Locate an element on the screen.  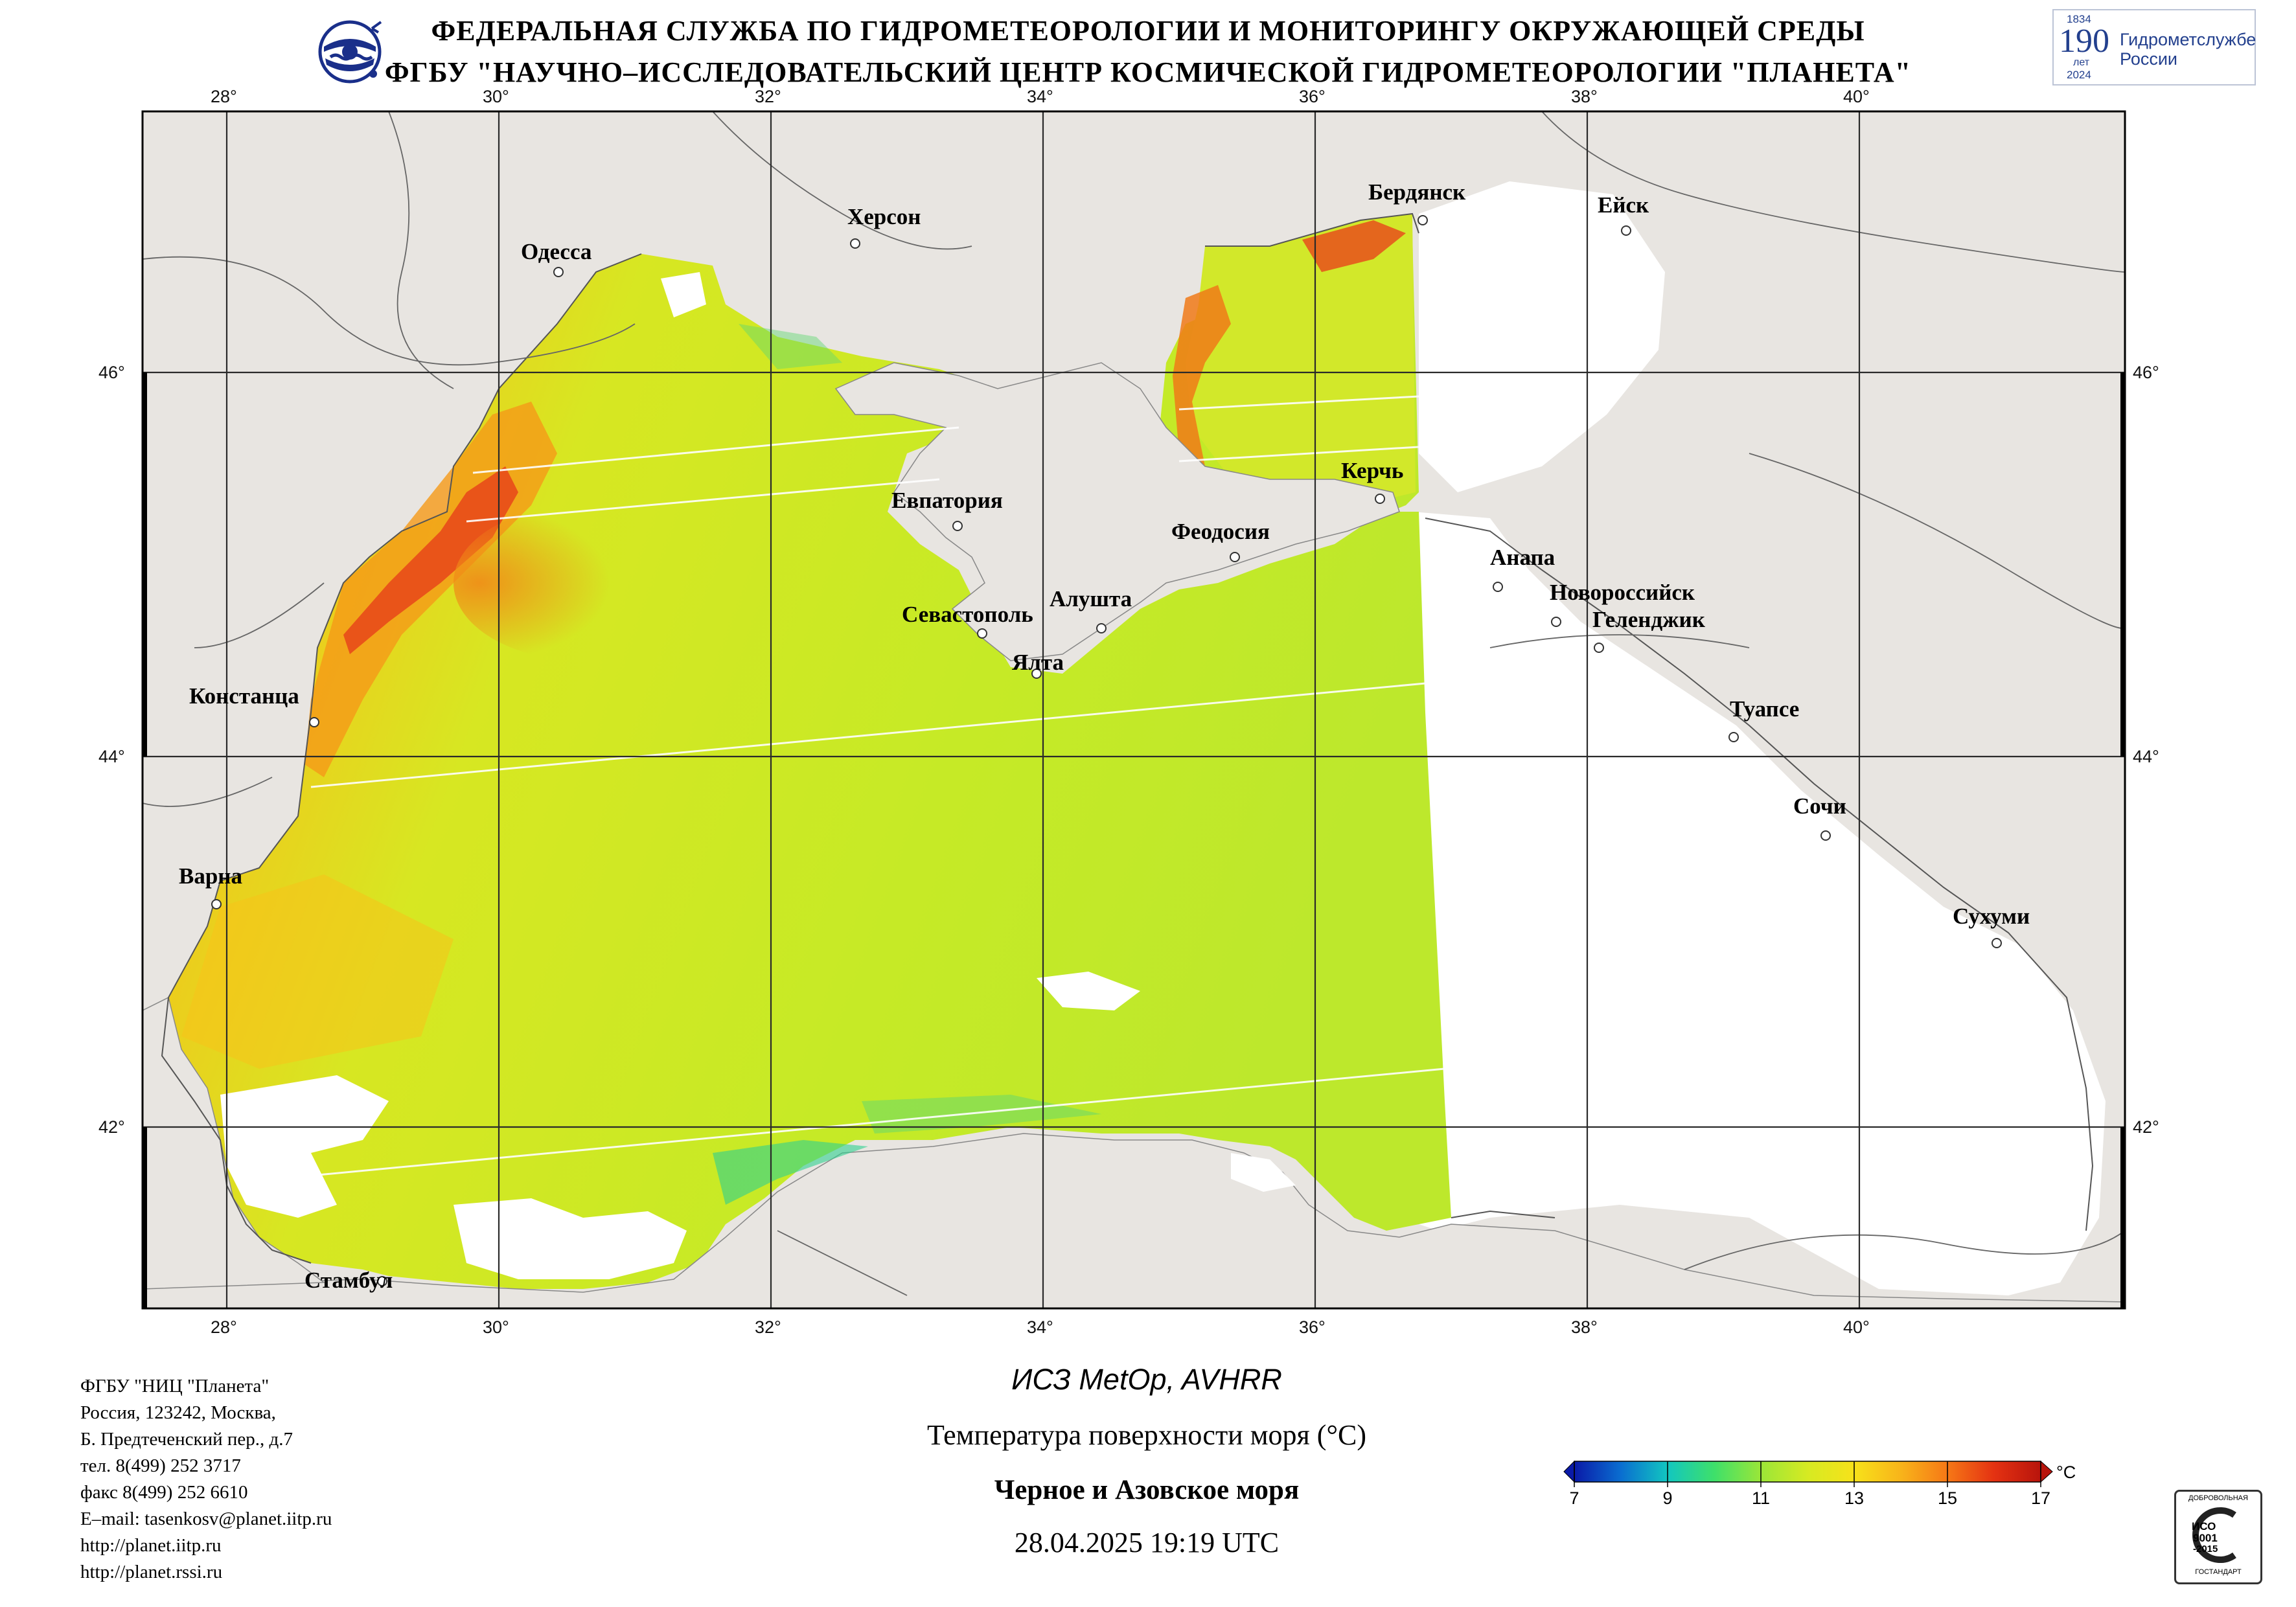
lon-label-top: 34° is located at coordinates (1040, 96).